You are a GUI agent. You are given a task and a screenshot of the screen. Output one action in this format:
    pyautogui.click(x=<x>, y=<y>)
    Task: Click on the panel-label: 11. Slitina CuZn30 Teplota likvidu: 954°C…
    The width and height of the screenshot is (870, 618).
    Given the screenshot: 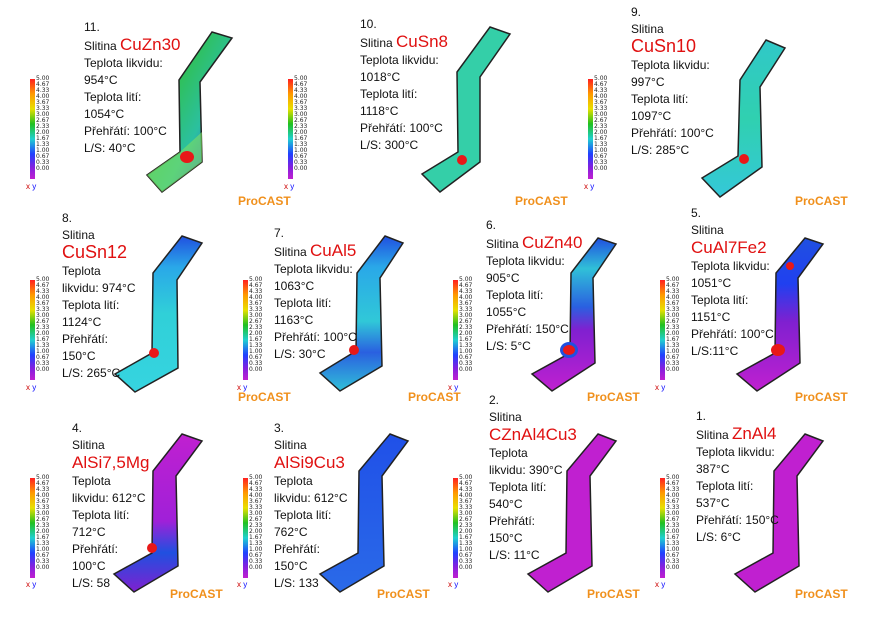 What is the action you would take?
    pyautogui.click(x=132, y=87)
    